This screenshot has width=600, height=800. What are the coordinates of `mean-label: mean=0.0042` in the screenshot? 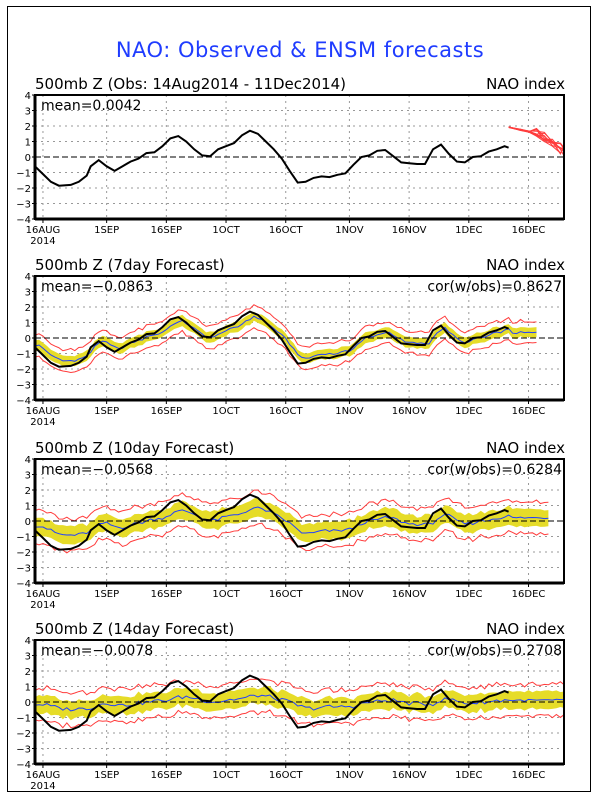 It's located at (91, 106).